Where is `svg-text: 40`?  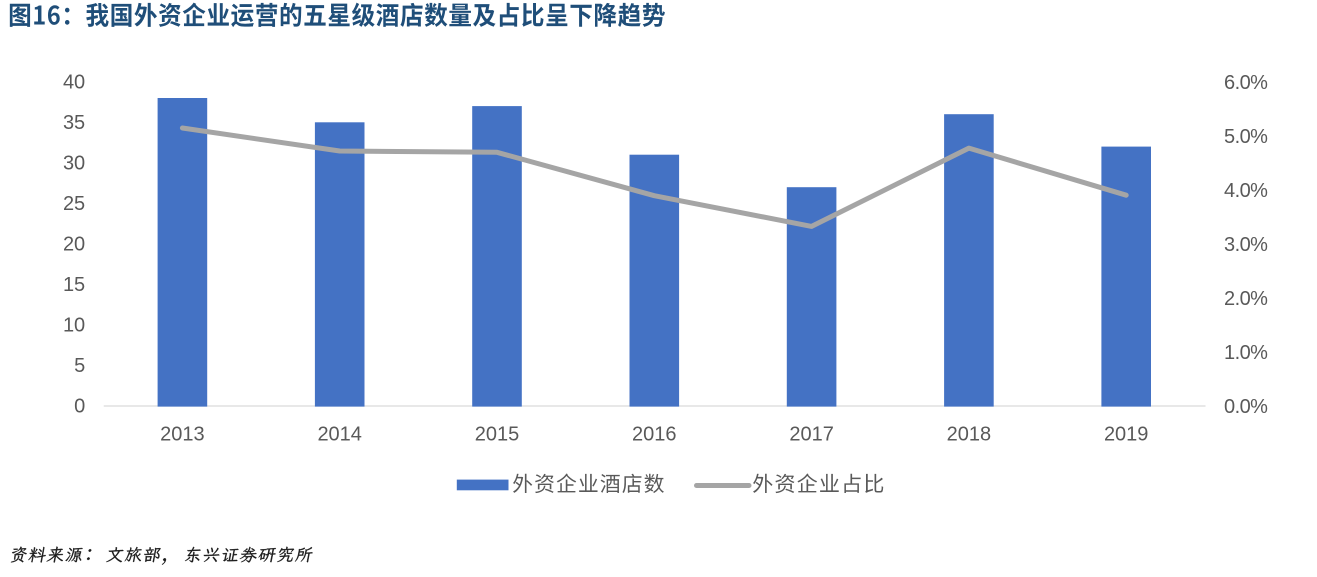
svg-text: 40 is located at coordinates (74, 82).